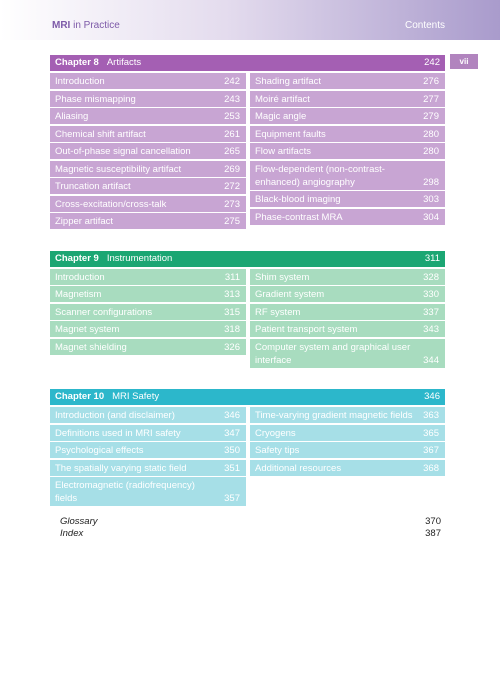 This screenshot has width=500, height=700. Describe the element at coordinates (136, 396) in the screenshot. I see `chapter-title: MRI Safety` at that location.